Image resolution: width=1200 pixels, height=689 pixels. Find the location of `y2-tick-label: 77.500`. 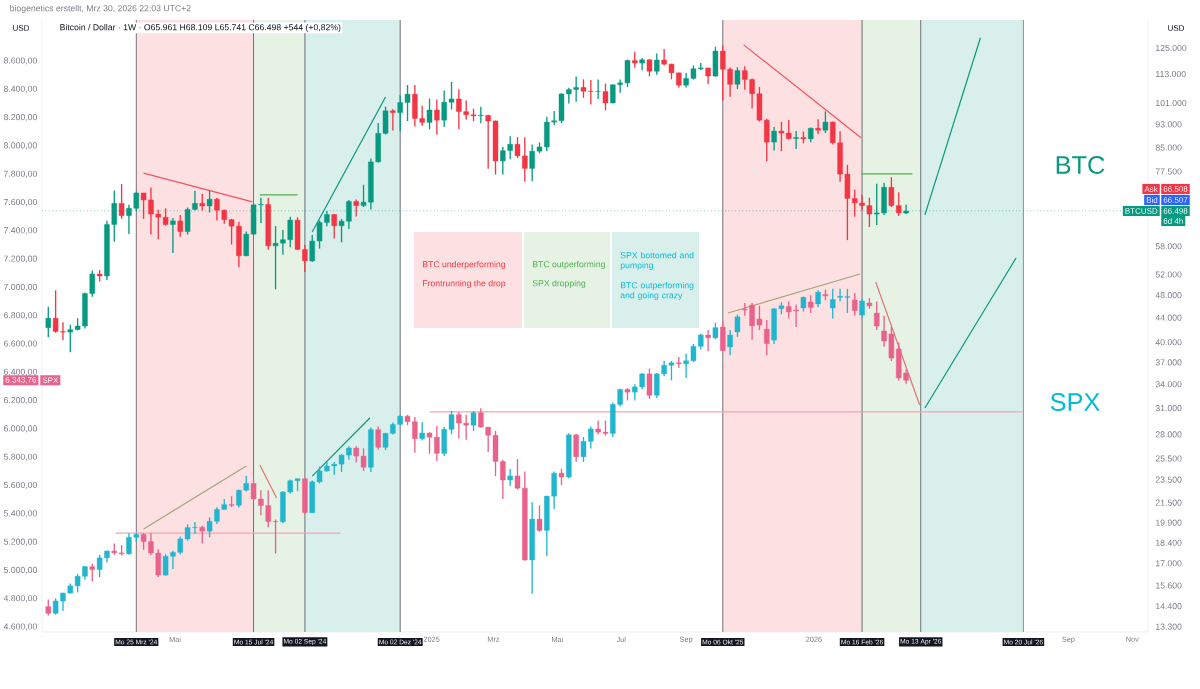

y2-tick-label: 77.500 is located at coordinates (1168, 171).